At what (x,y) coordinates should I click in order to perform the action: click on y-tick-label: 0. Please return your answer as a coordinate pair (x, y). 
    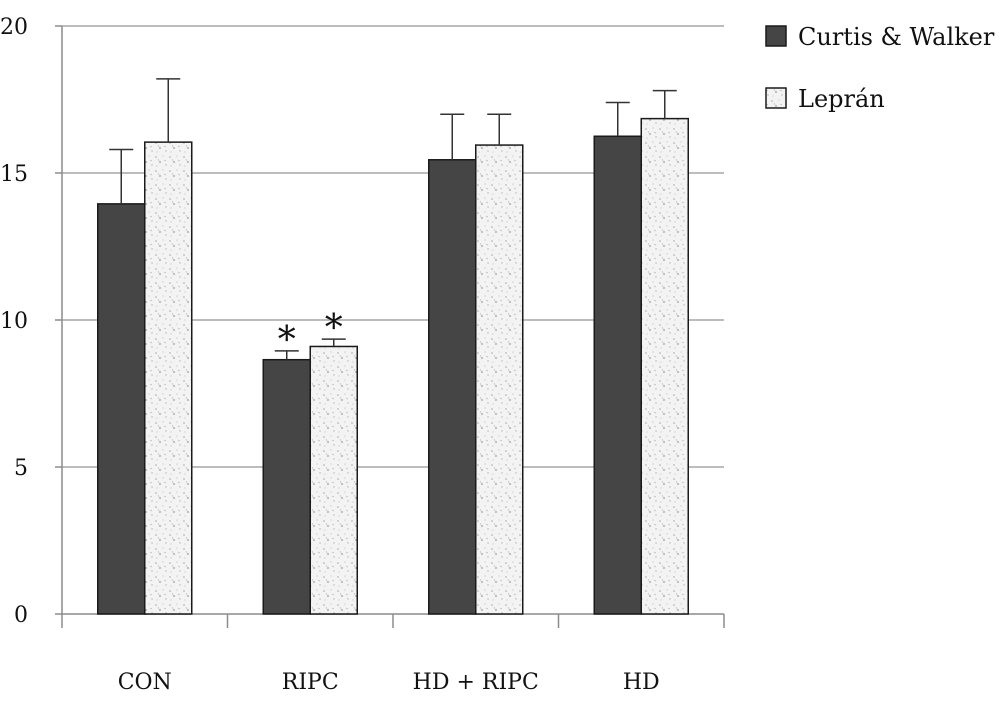
    Looking at the image, I should click on (21, 615).